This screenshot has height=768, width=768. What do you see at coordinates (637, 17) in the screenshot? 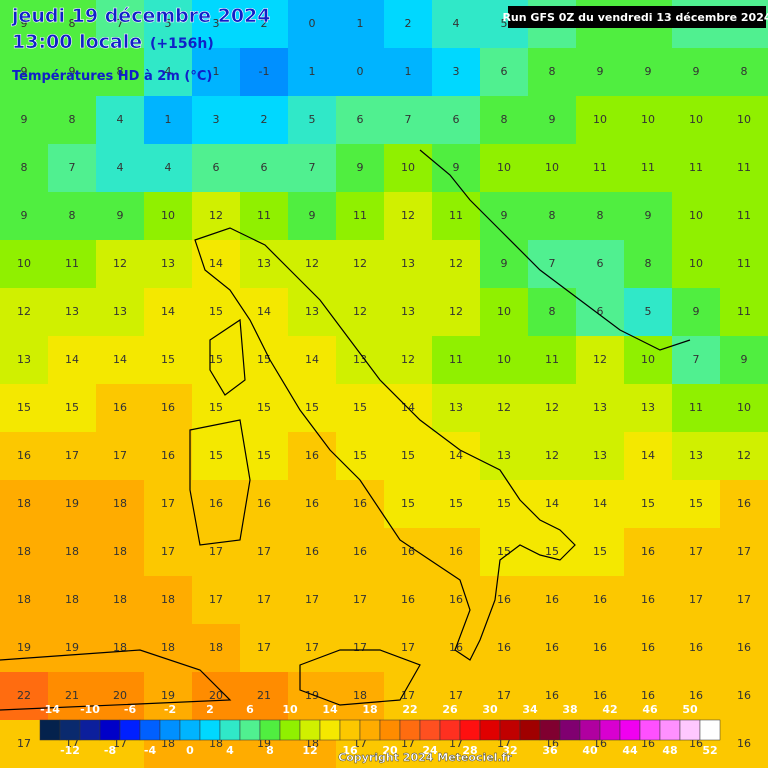
I see `run-box` at bounding box center [637, 17].